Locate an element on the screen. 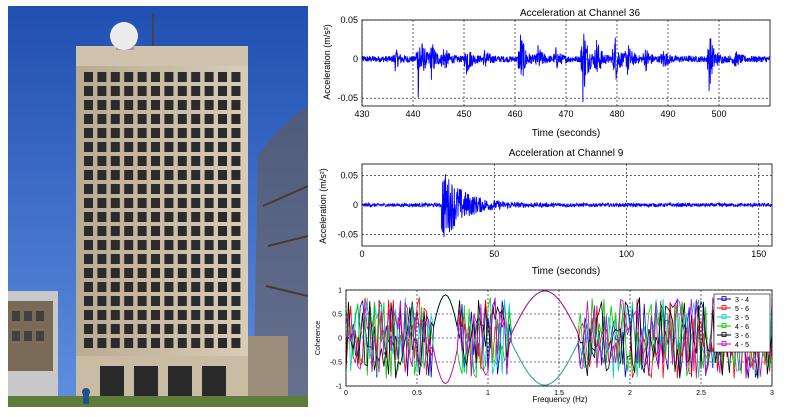 The height and width of the screenshot is (417, 798). legend-label: 3 - 5 is located at coordinates (742, 318).